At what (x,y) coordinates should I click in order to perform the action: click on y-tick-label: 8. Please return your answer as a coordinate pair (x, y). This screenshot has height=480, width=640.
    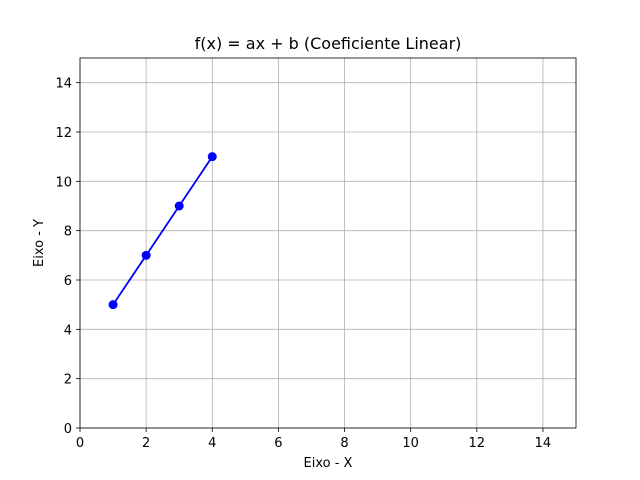
    Looking at the image, I should click on (68, 232).